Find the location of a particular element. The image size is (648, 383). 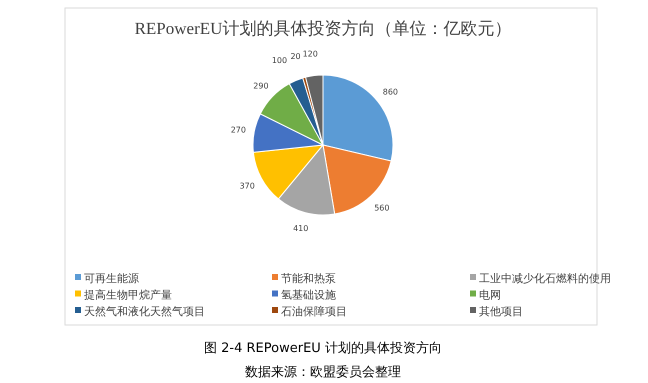

legend-label: 其他项目 is located at coordinates (501, 311).